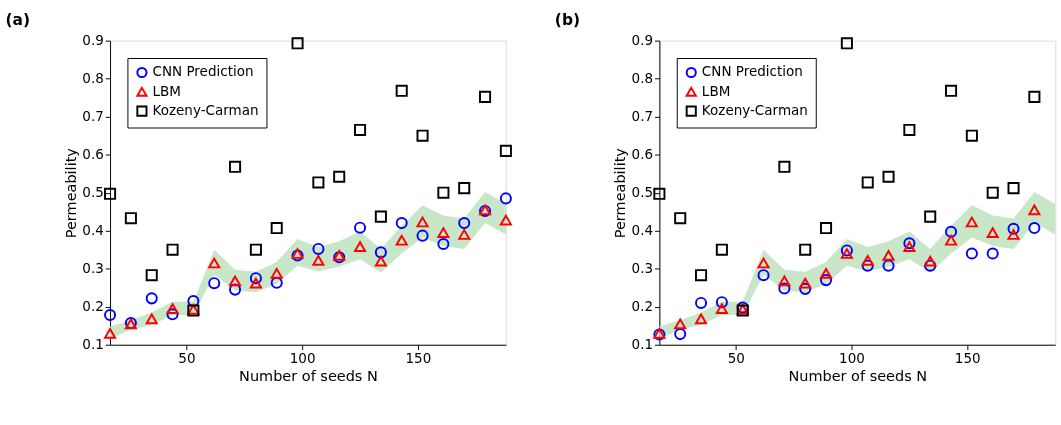  What do you see at coordinates (418, 357) in the screenshot?
I see `x-tick-label: 150` at bounding box center [418, 357].